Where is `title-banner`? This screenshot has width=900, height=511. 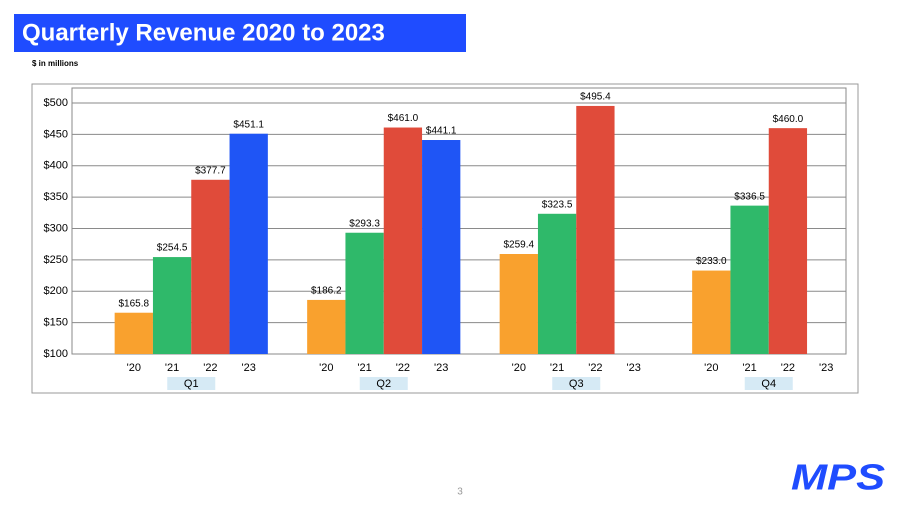 title-banner is located at coordinates (240, 33).